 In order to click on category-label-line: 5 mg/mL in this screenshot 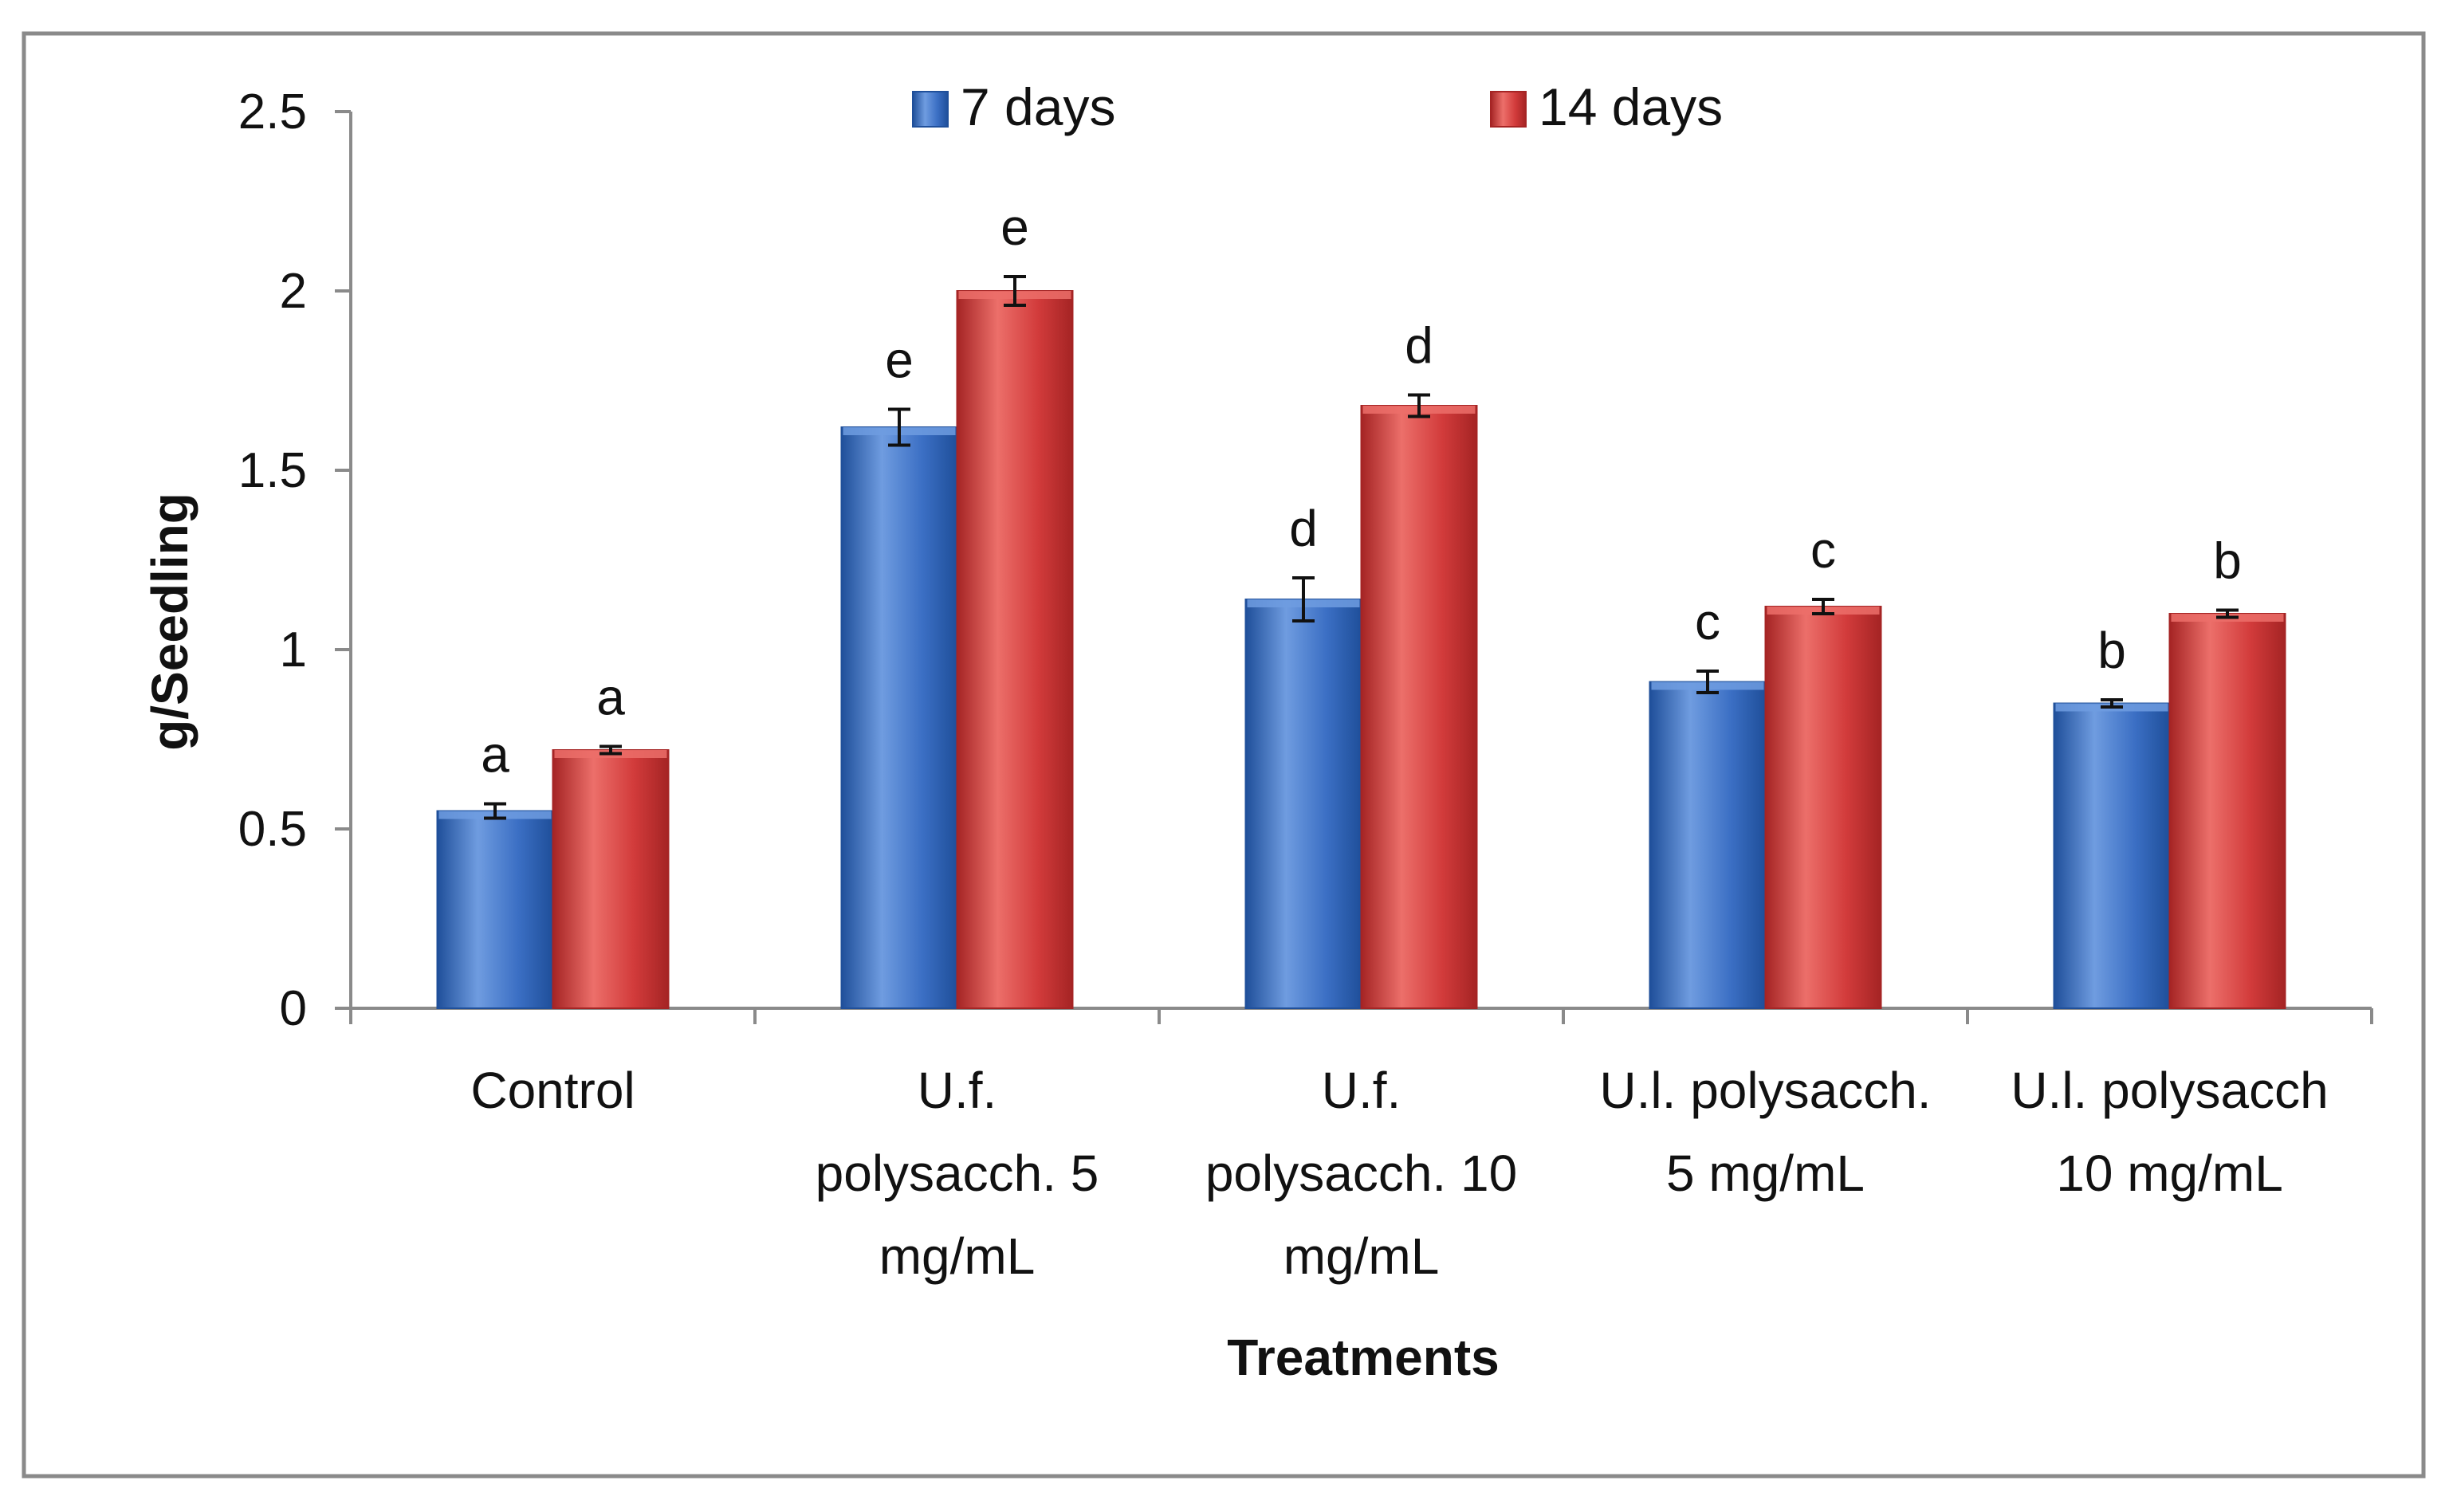, I will do `click(1766, 1173)`.